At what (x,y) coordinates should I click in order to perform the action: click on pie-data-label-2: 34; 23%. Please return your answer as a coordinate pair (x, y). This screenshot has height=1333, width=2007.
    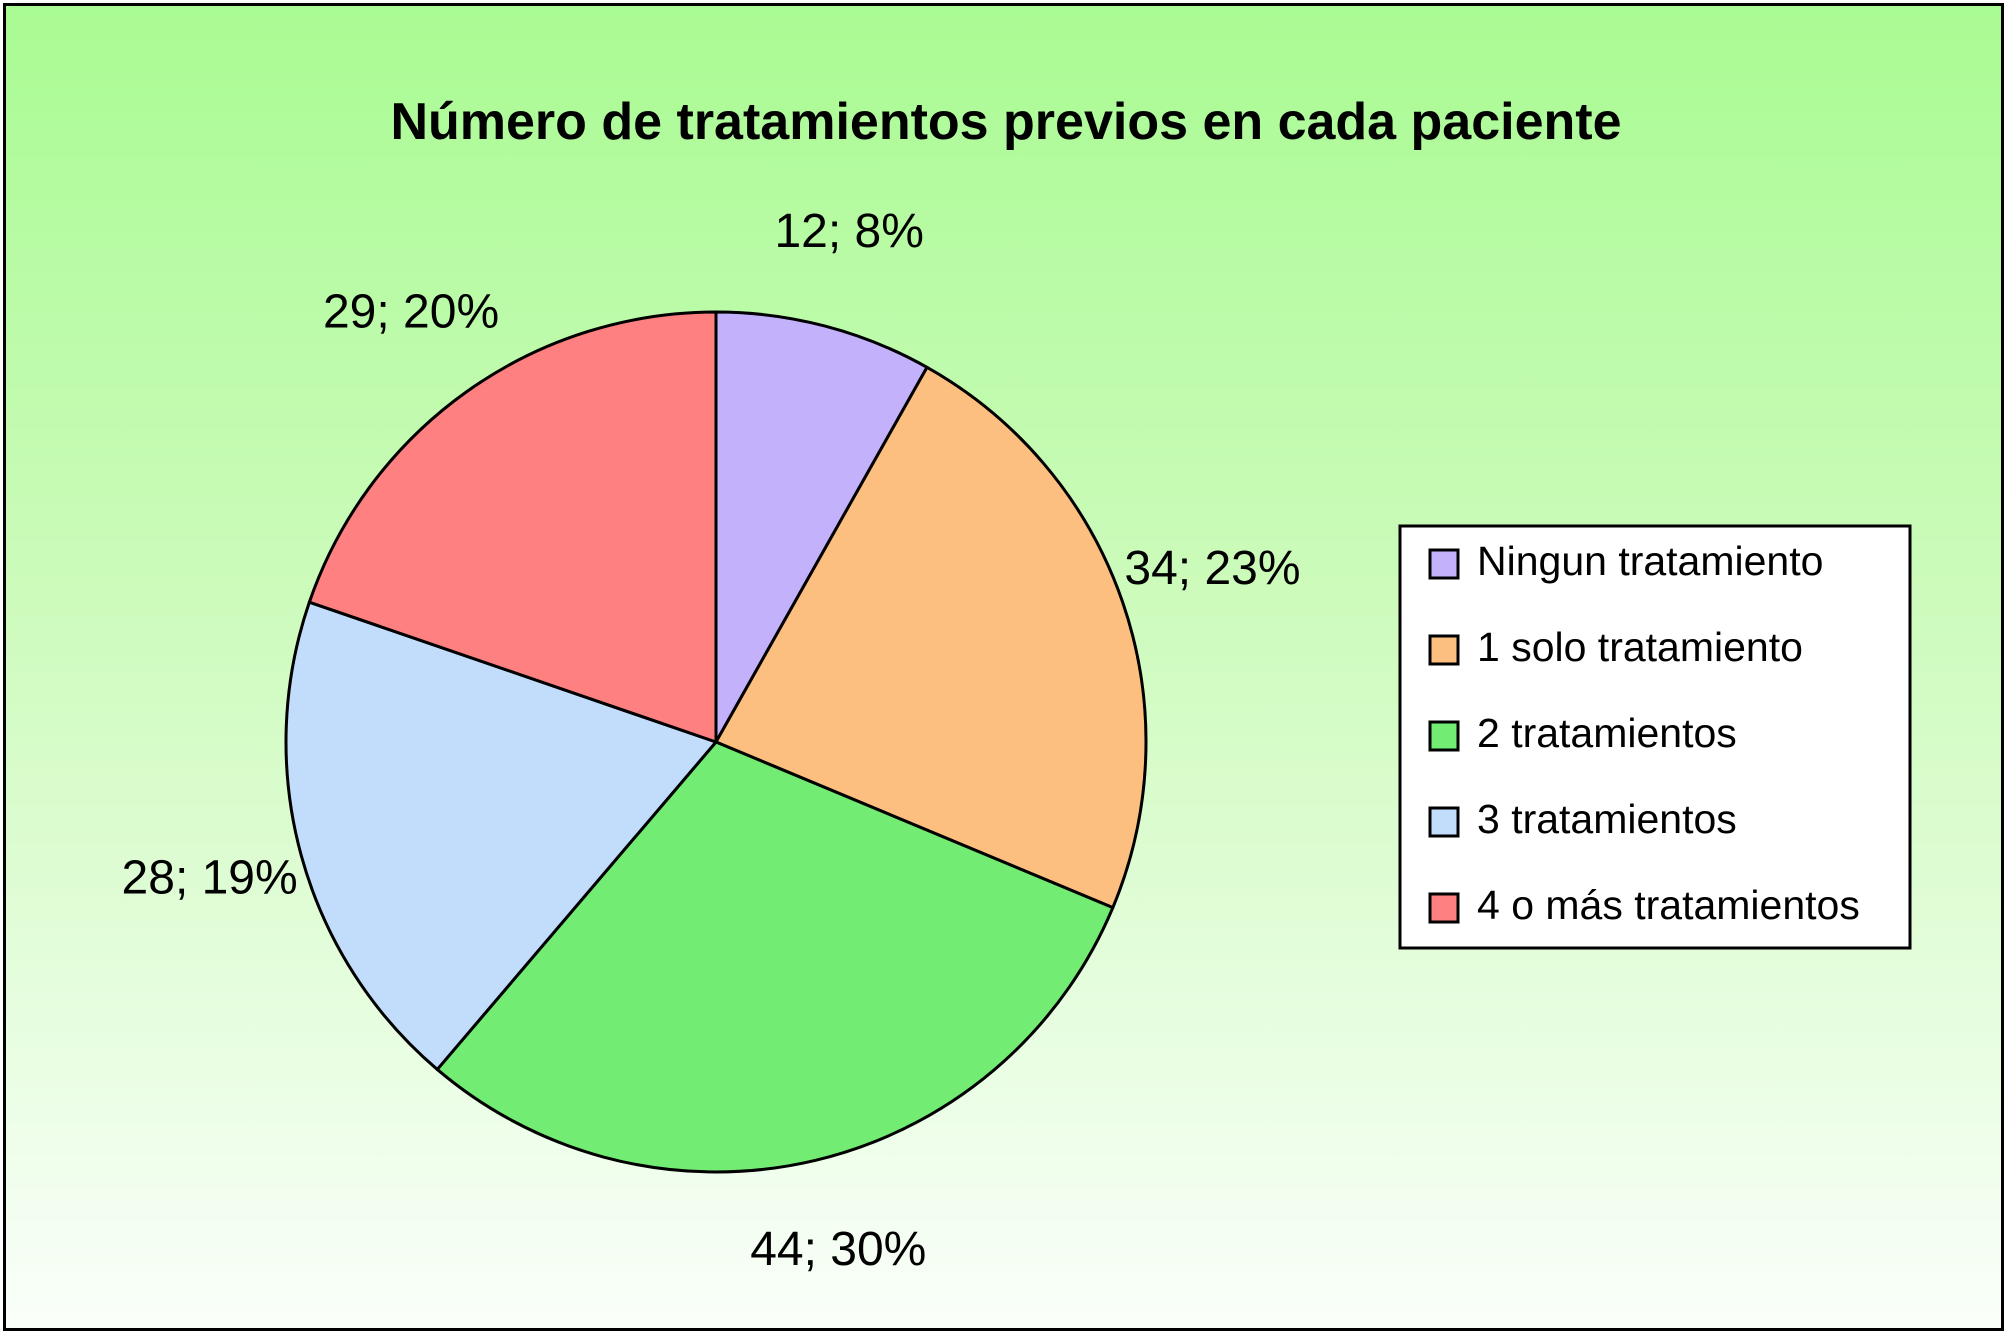
    Looking at the image, I should click on (1212, 568).